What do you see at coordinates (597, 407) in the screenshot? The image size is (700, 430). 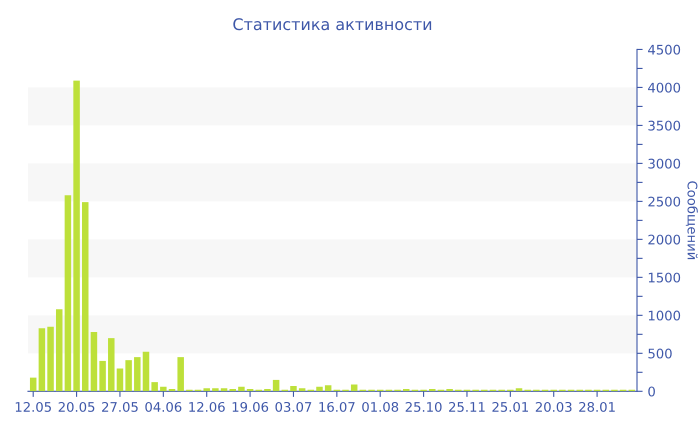 I see `x-tick-label: 28.01` at bounding box center [597, 407].